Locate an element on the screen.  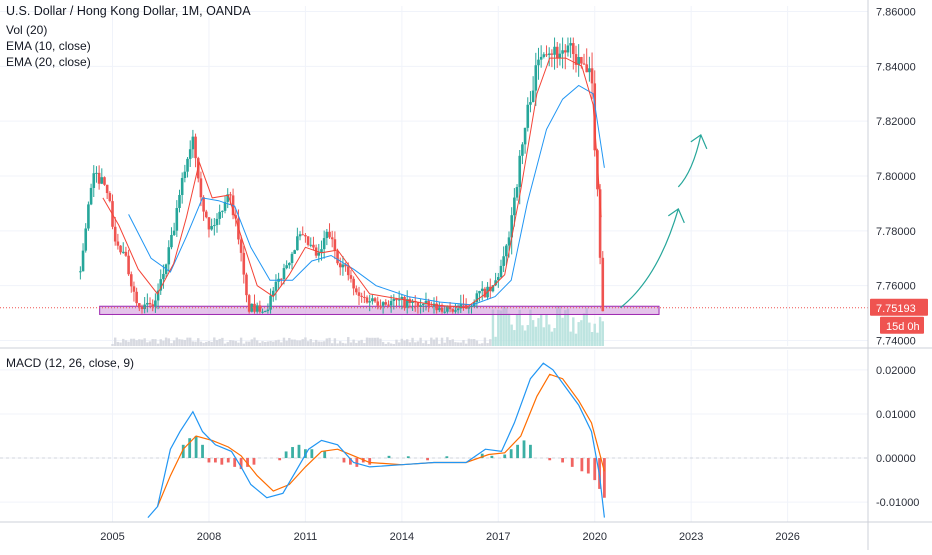
projection-arrows is located at coordinates (664, 221).